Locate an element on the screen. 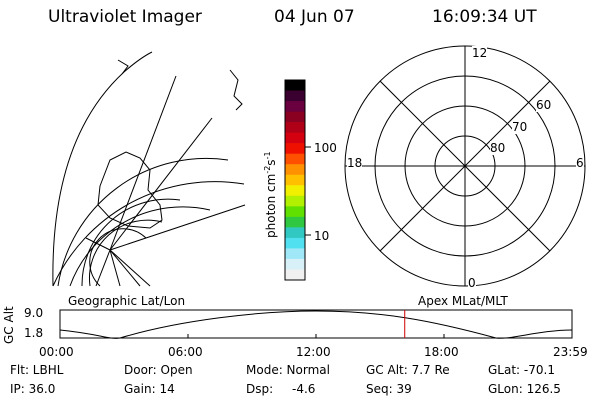 The height and width of the screenshot is (400, 600). timeline-tick-0: 00:00 is located at coordinates (56, 352).